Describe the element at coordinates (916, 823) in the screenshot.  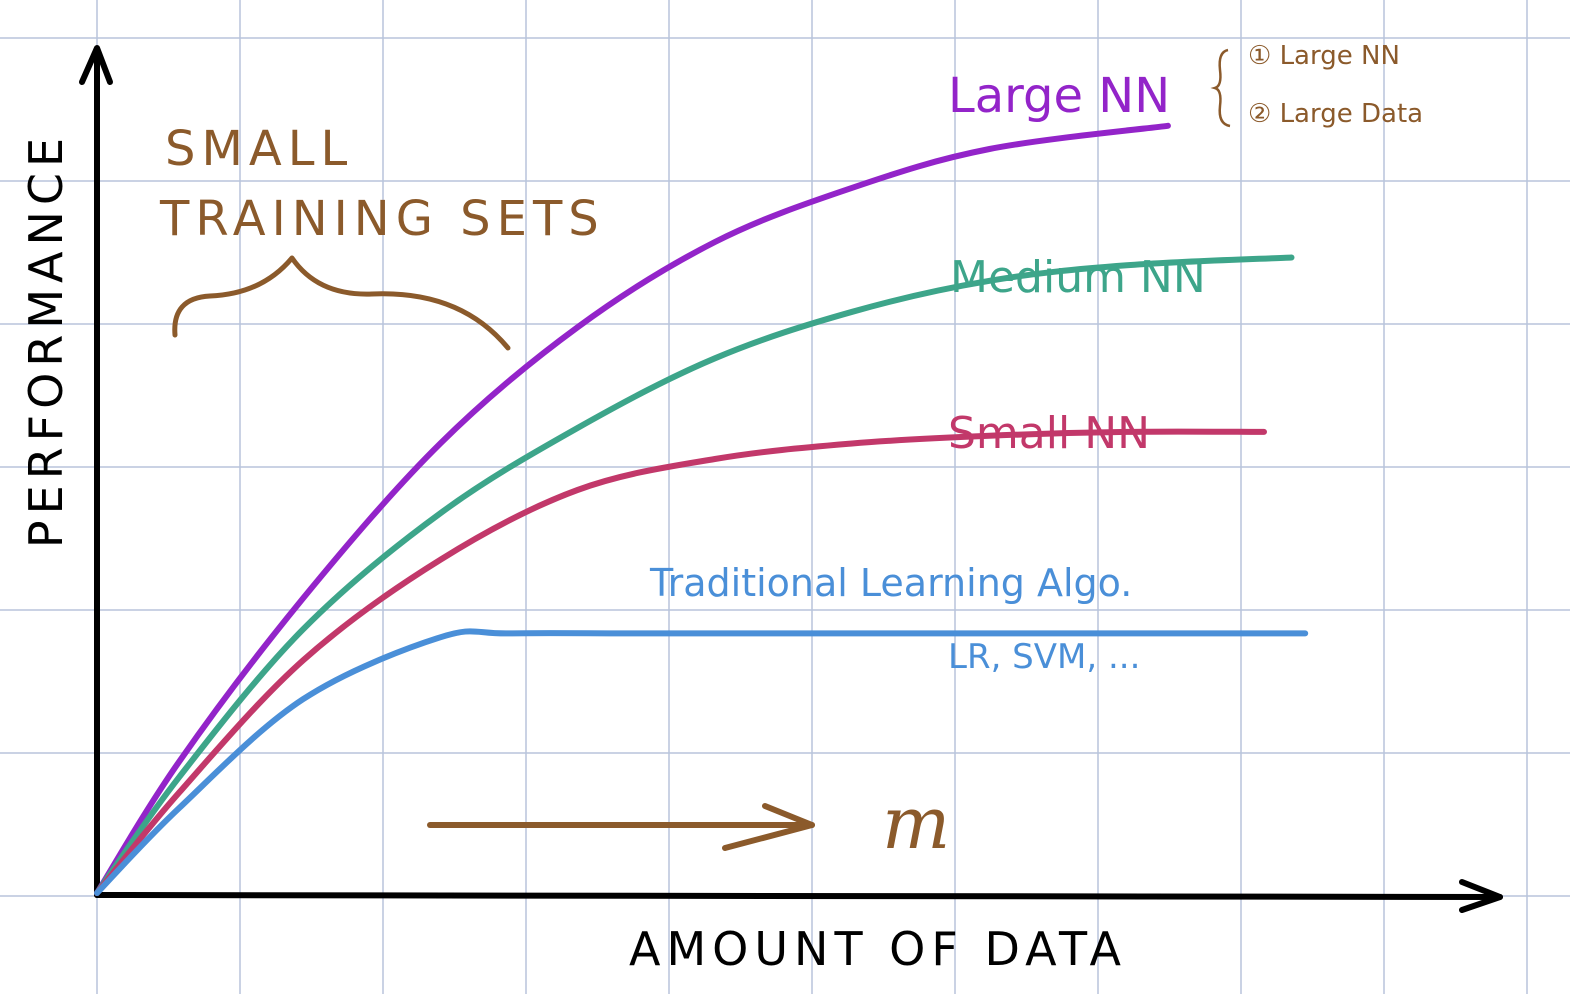
I see `m-symbol: m` at that location.